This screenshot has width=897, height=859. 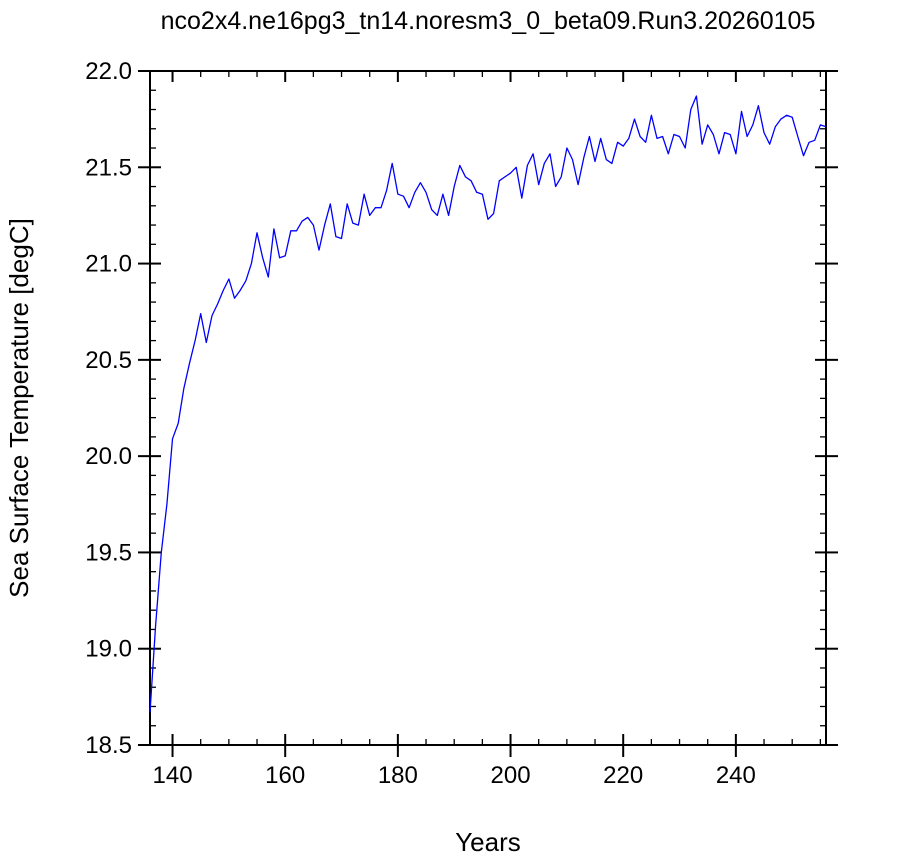 What do you see at coordinates (108, 71) in the screenshot?
I see `y-tick-label: 22.0` at bounding box center [108, 71].